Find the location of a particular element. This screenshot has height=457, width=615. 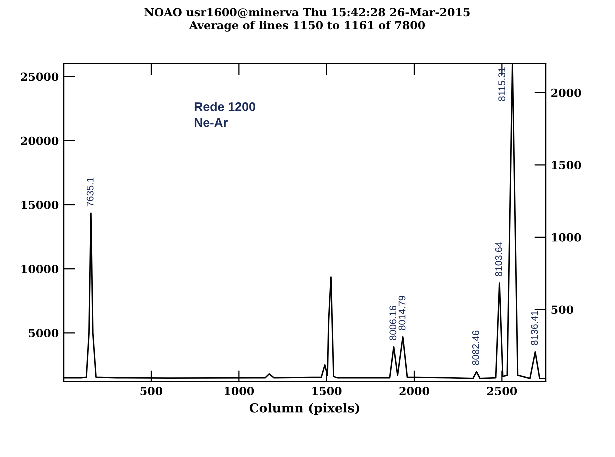

x-tick-label: 2000 is located at coordinates (415, 391).